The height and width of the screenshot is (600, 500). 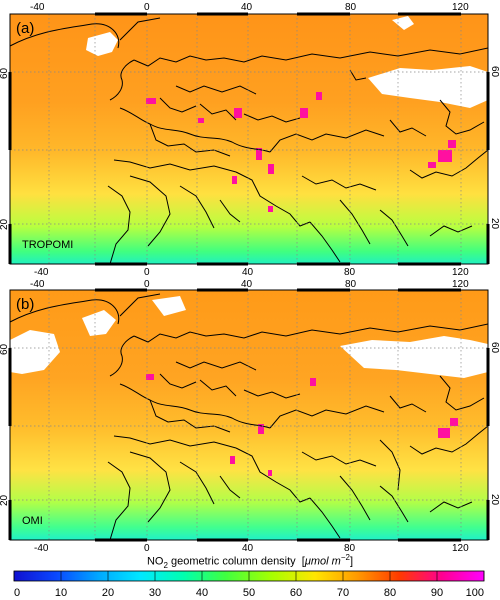 What do you see at coordinates (236, 561) in the screenshot?
I see `colorbar-title-main: geometric column density [` at bounding box center [236, 561].